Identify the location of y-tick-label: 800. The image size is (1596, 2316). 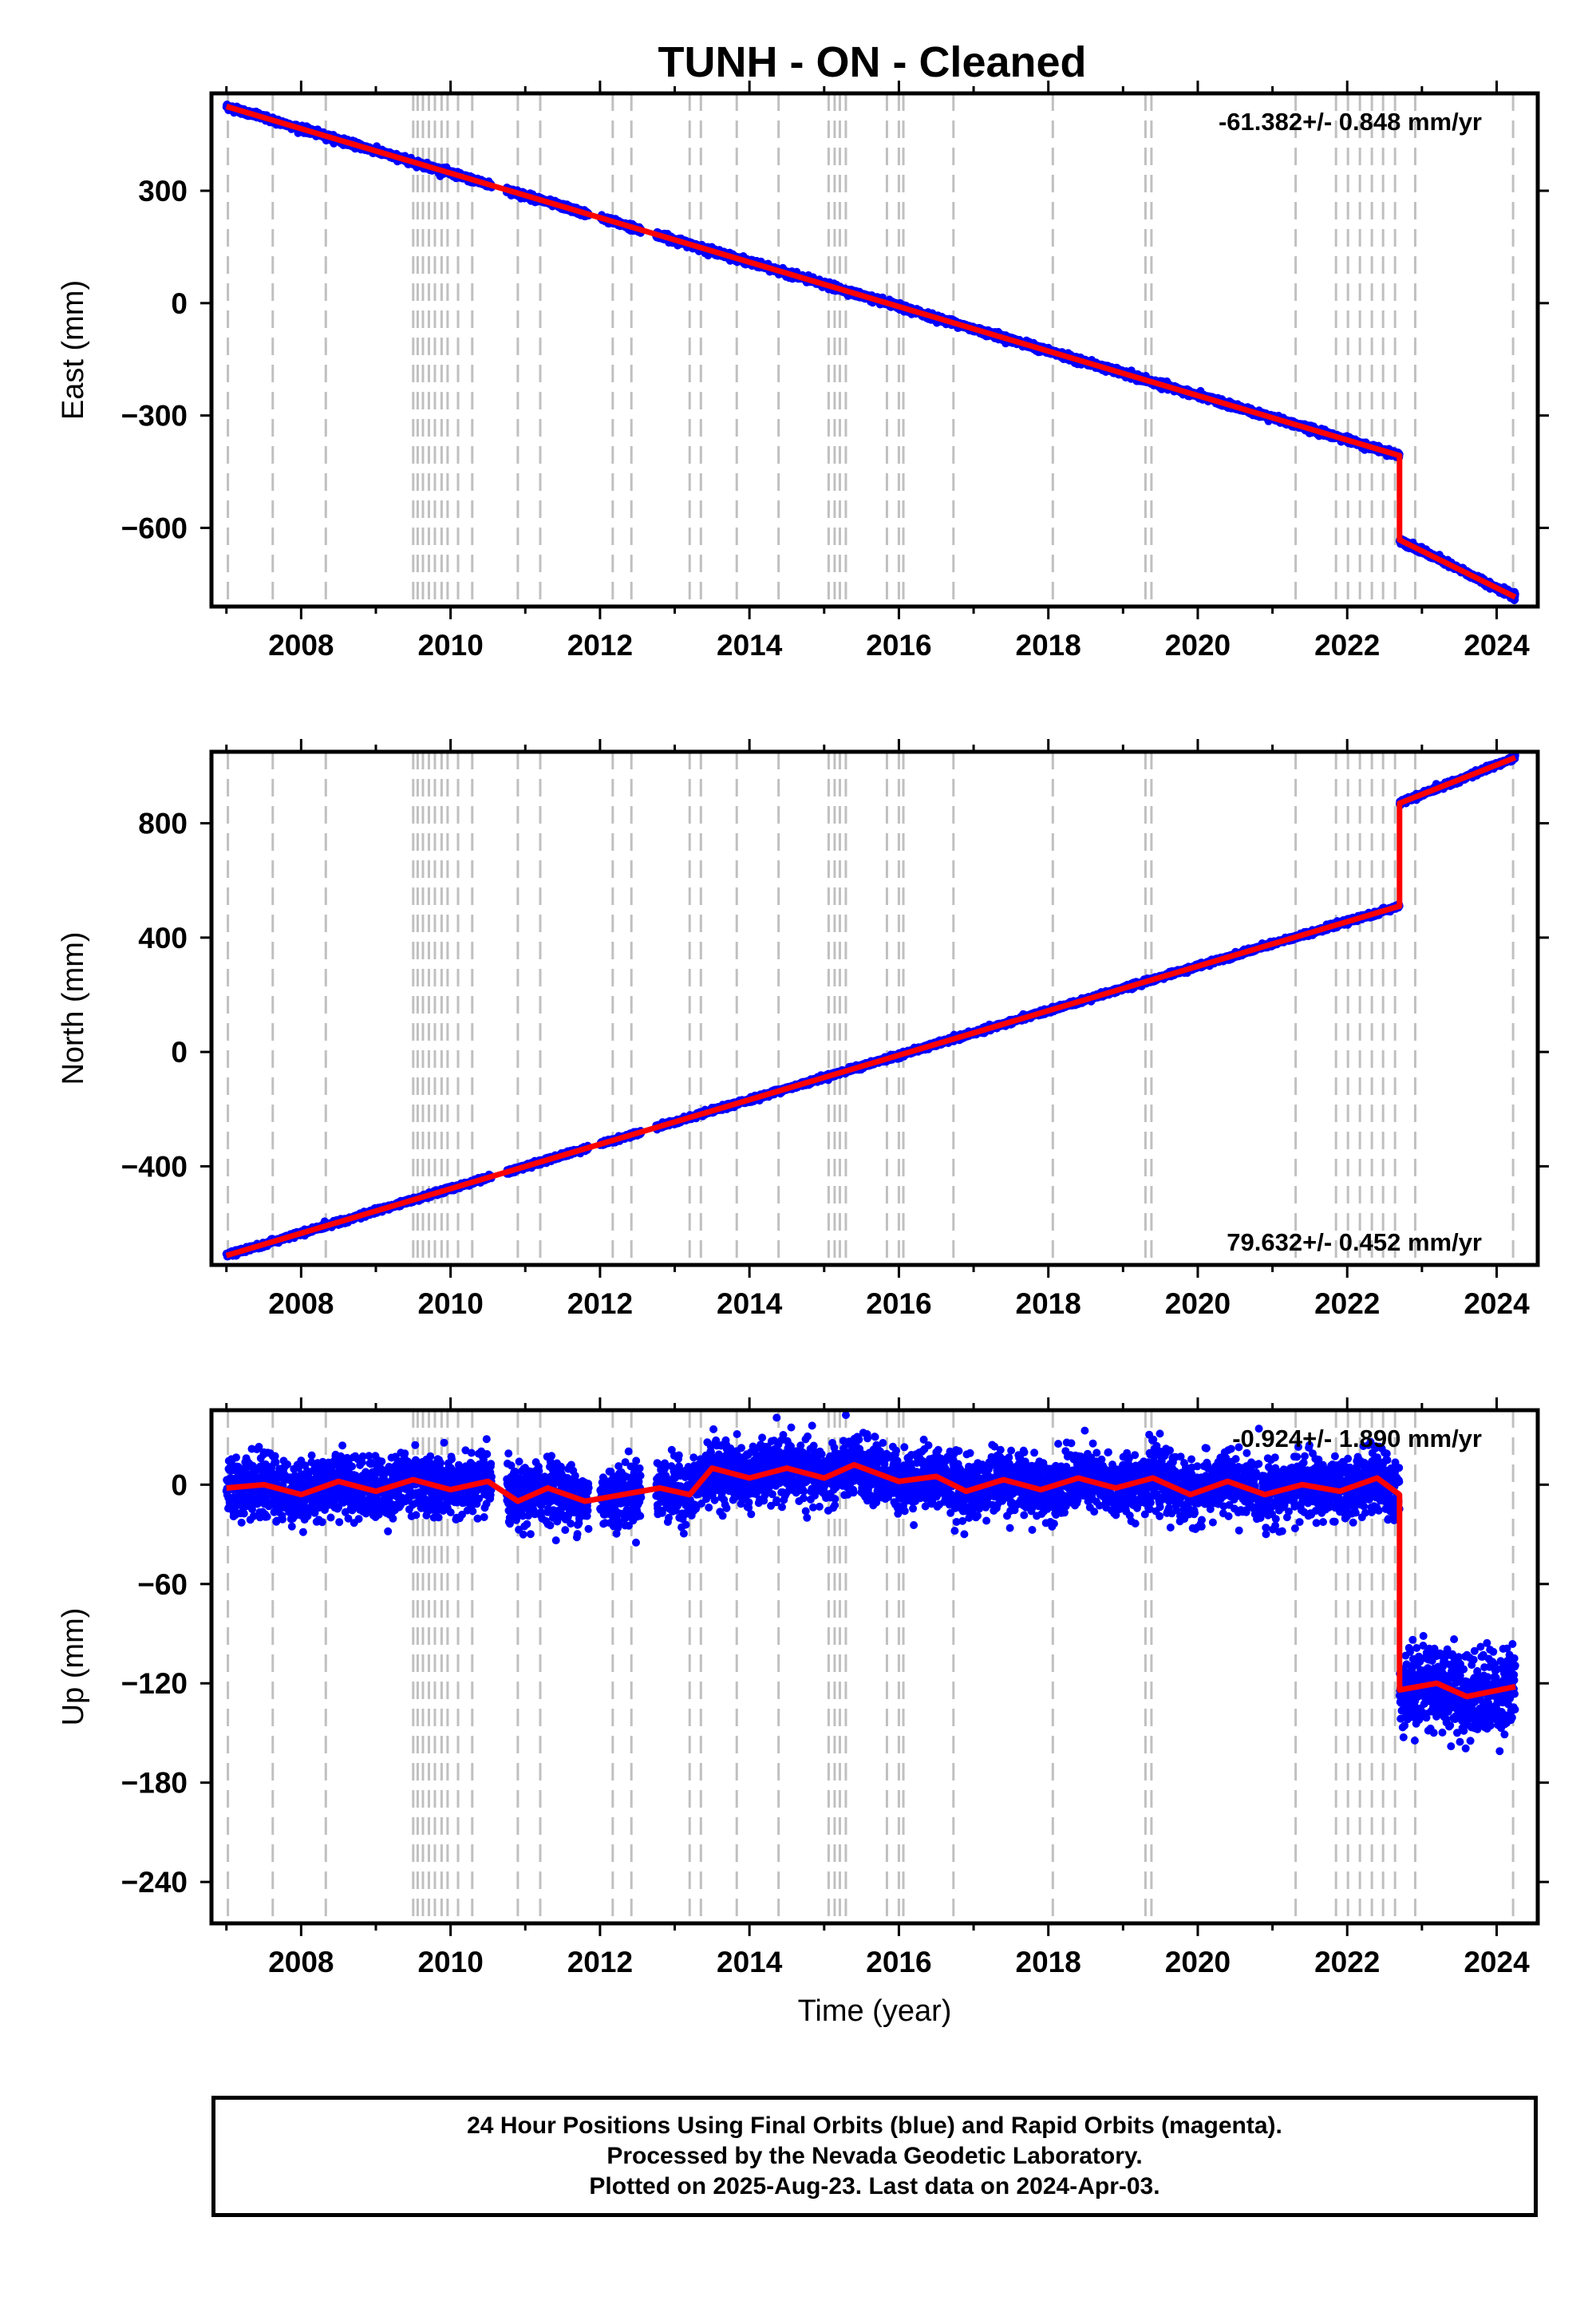
(163, 824).